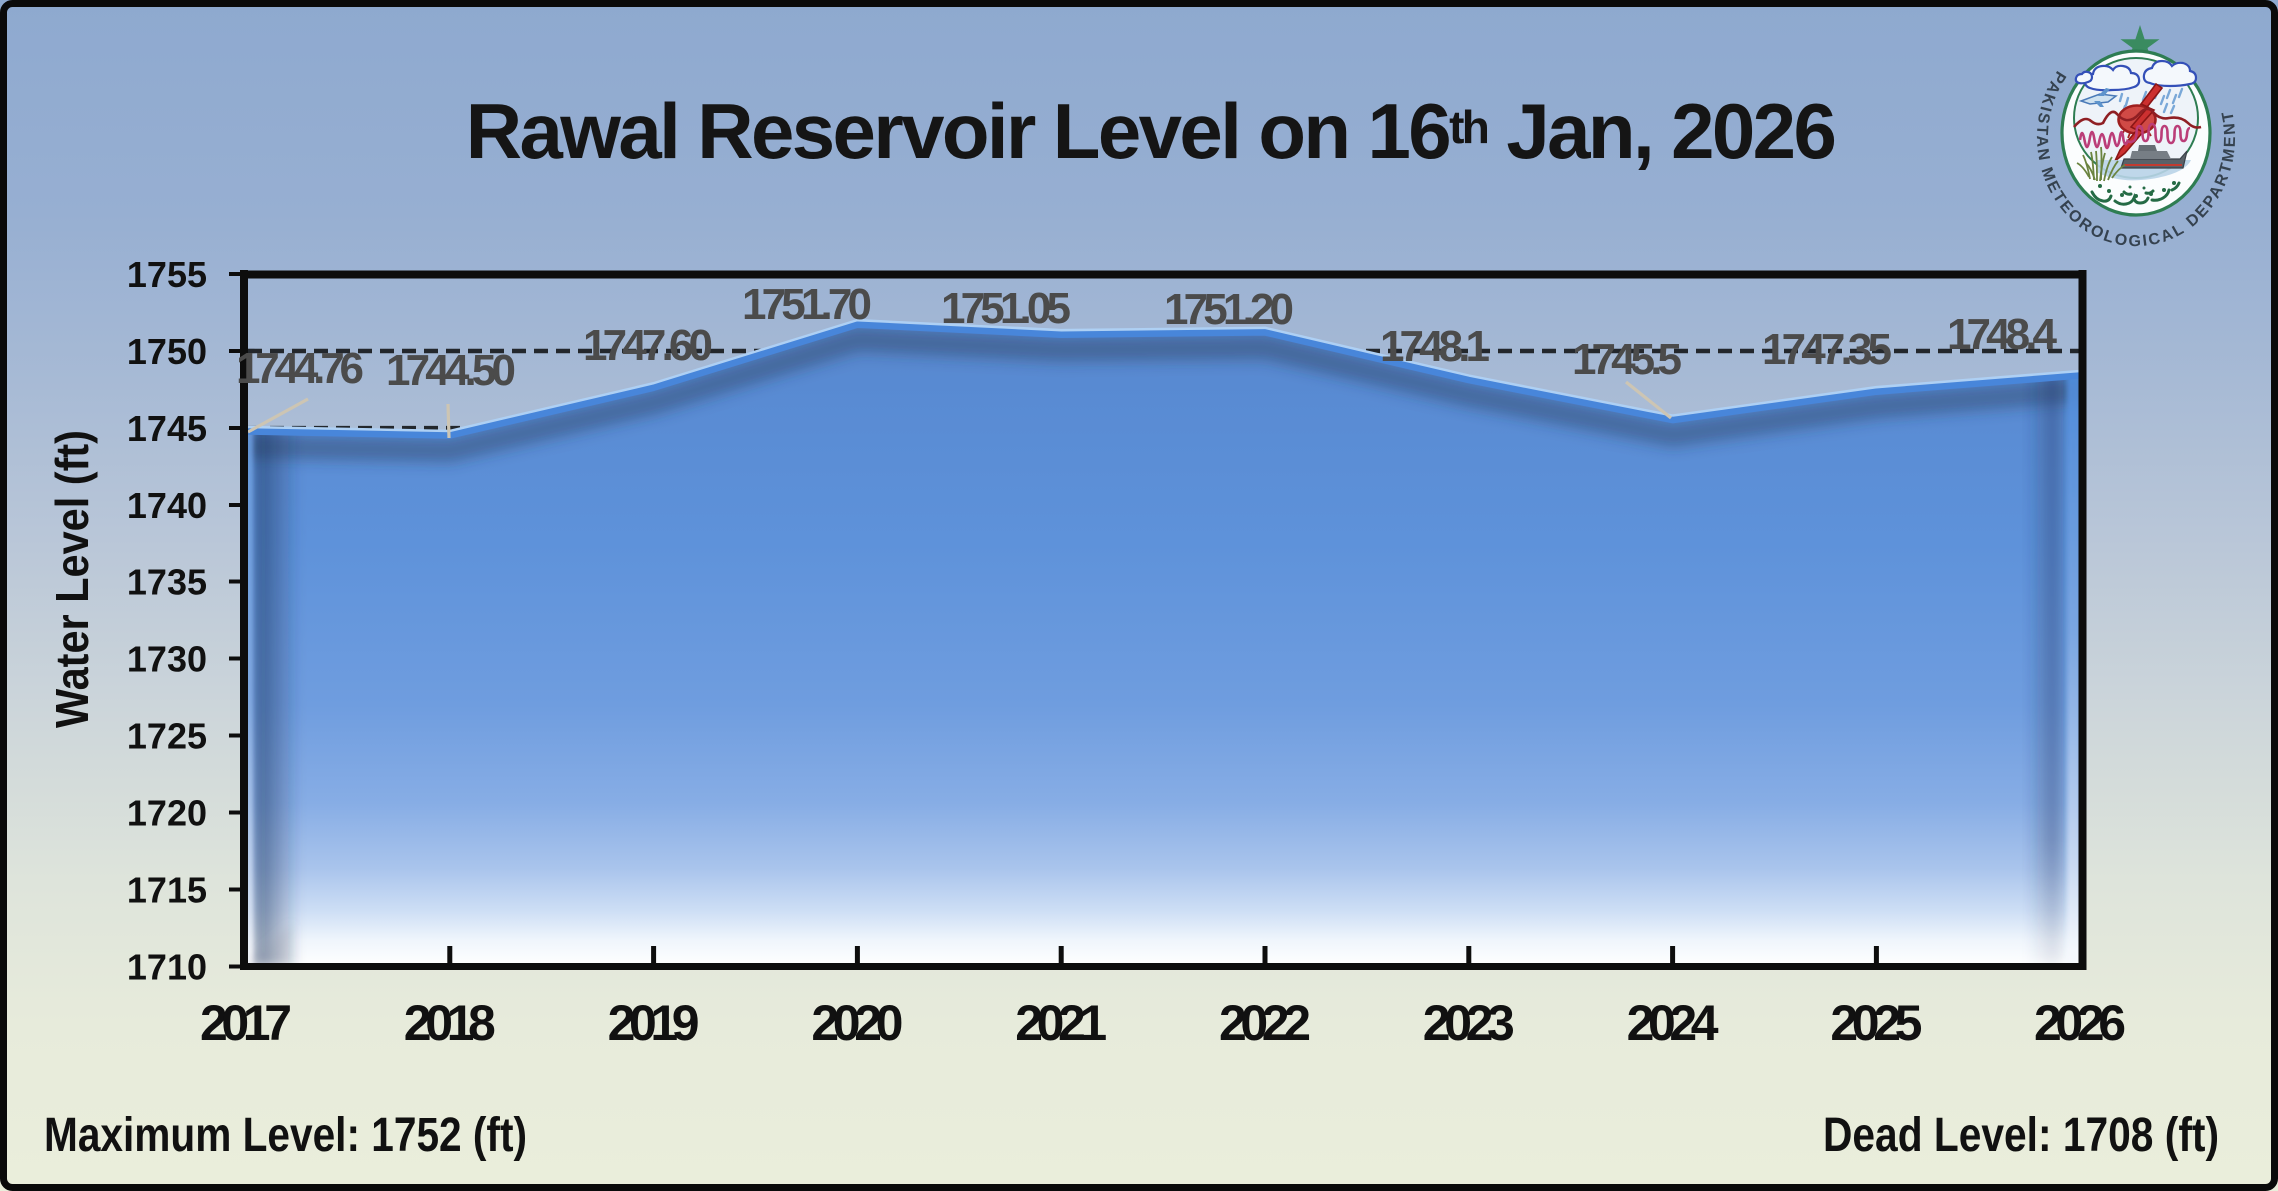 The height and width of the screenshot is (1191, 2278). Describe the element at coordinates (1827, 349) in the screenshot. I see `svg-text: 1747.35` at that location.